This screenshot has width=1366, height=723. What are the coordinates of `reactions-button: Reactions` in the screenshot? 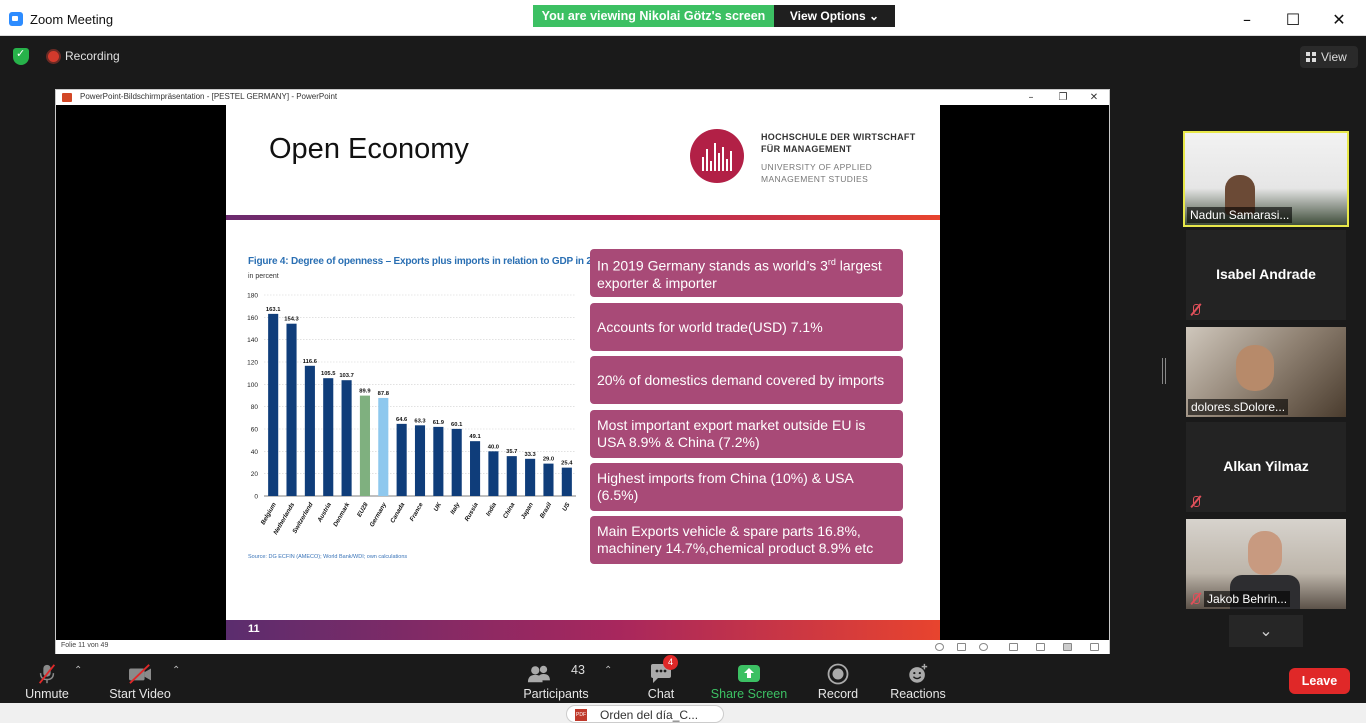 It's located at (918, 681).